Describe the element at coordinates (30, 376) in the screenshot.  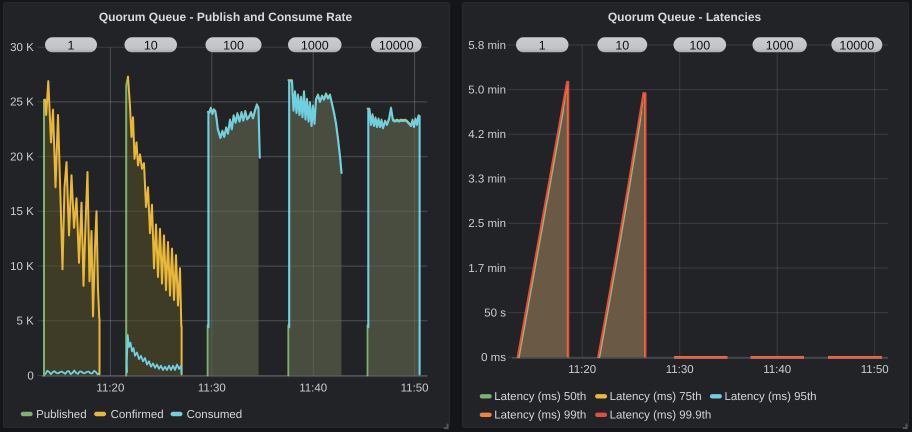
I see `svg-text: 0` at that location.